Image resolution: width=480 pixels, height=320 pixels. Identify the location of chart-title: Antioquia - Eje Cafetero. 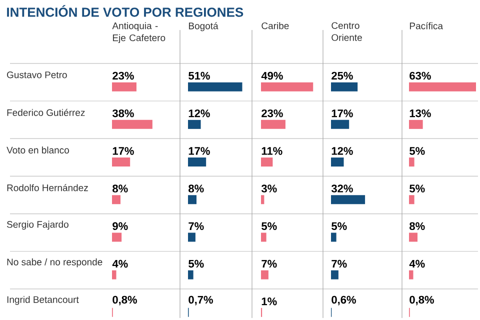
(139, 33).